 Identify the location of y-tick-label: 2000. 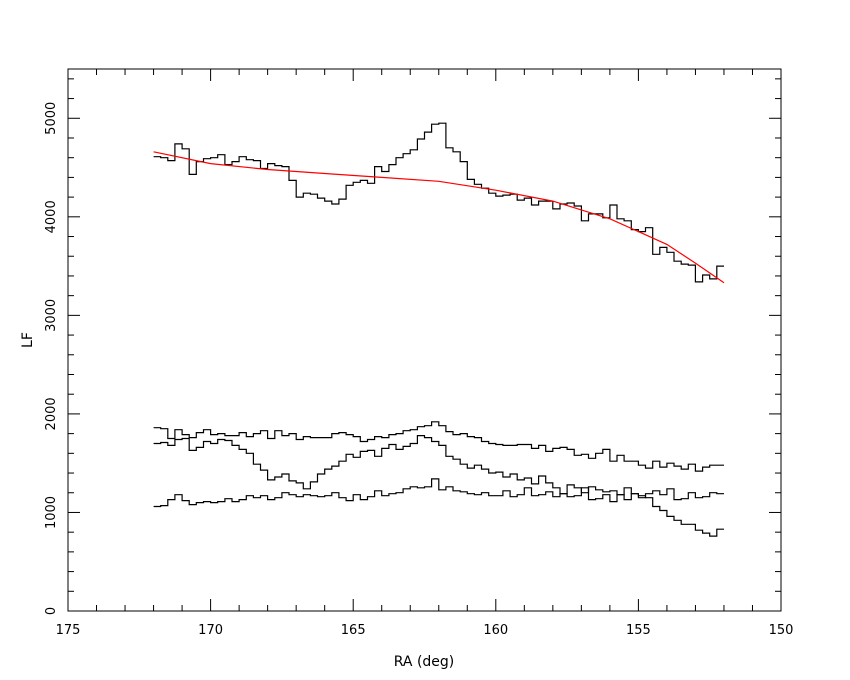
(51, 413).